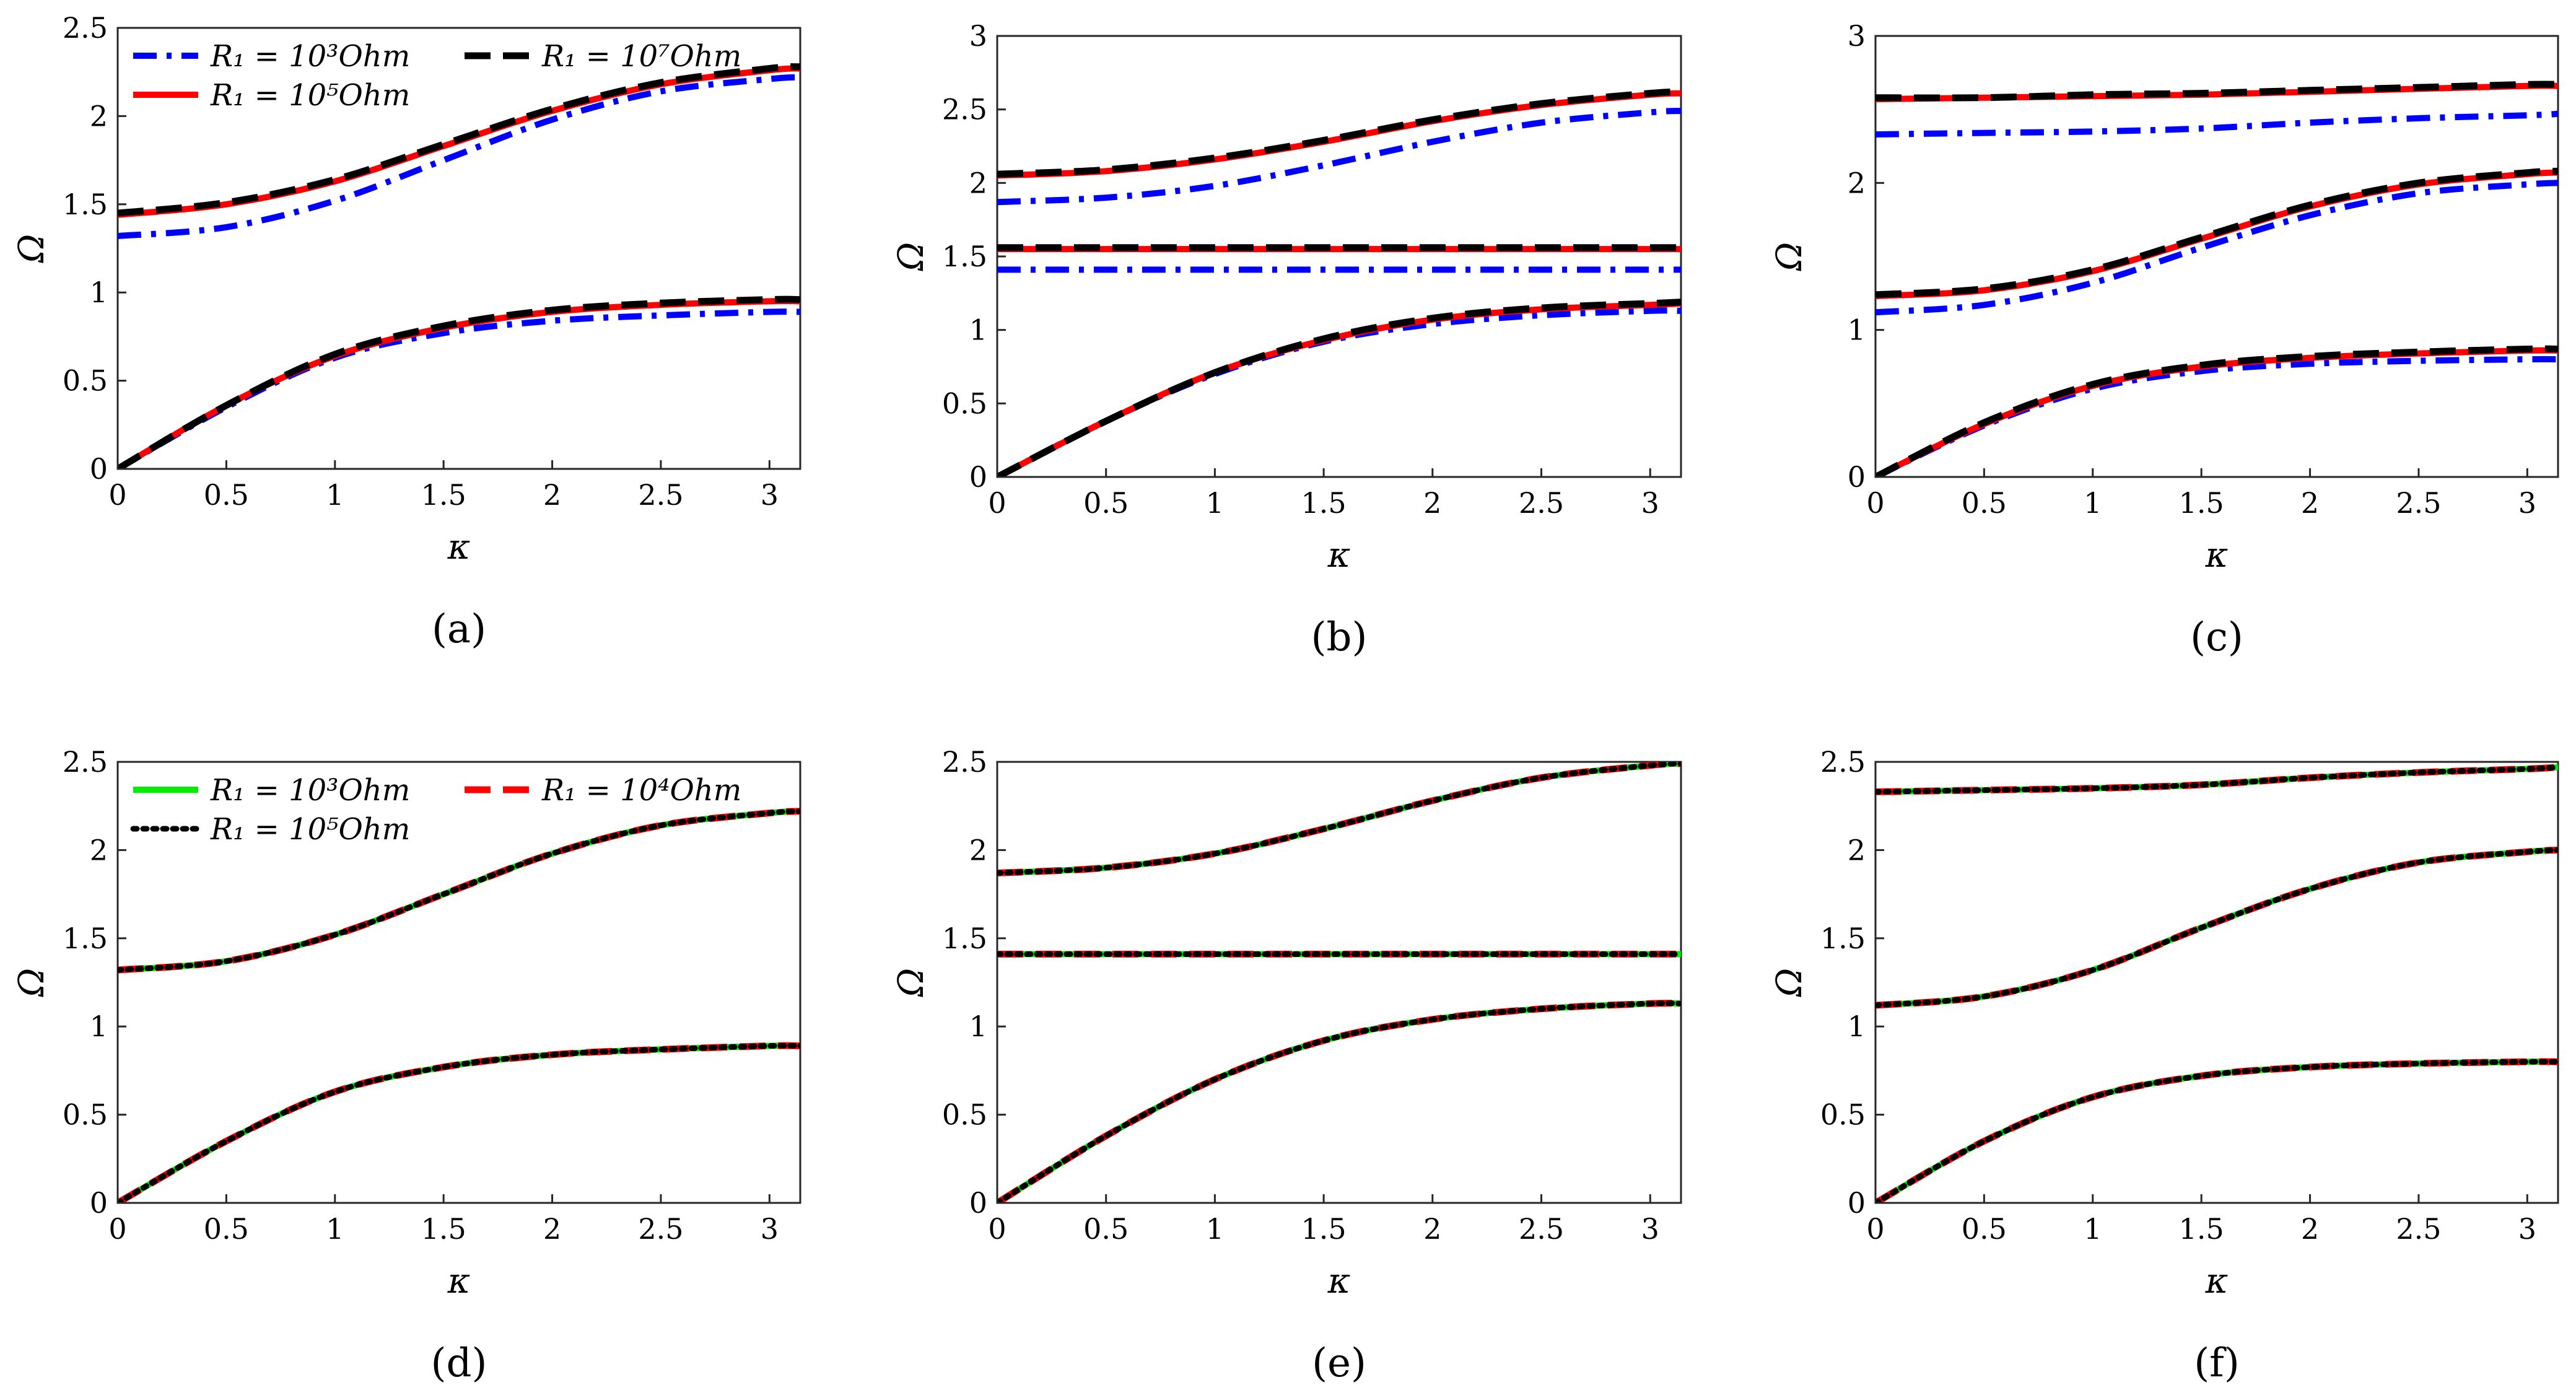 The height and width of the screenshot is (1385, 2576). I want to click on panel-caption: (b), so click(1339, 637).